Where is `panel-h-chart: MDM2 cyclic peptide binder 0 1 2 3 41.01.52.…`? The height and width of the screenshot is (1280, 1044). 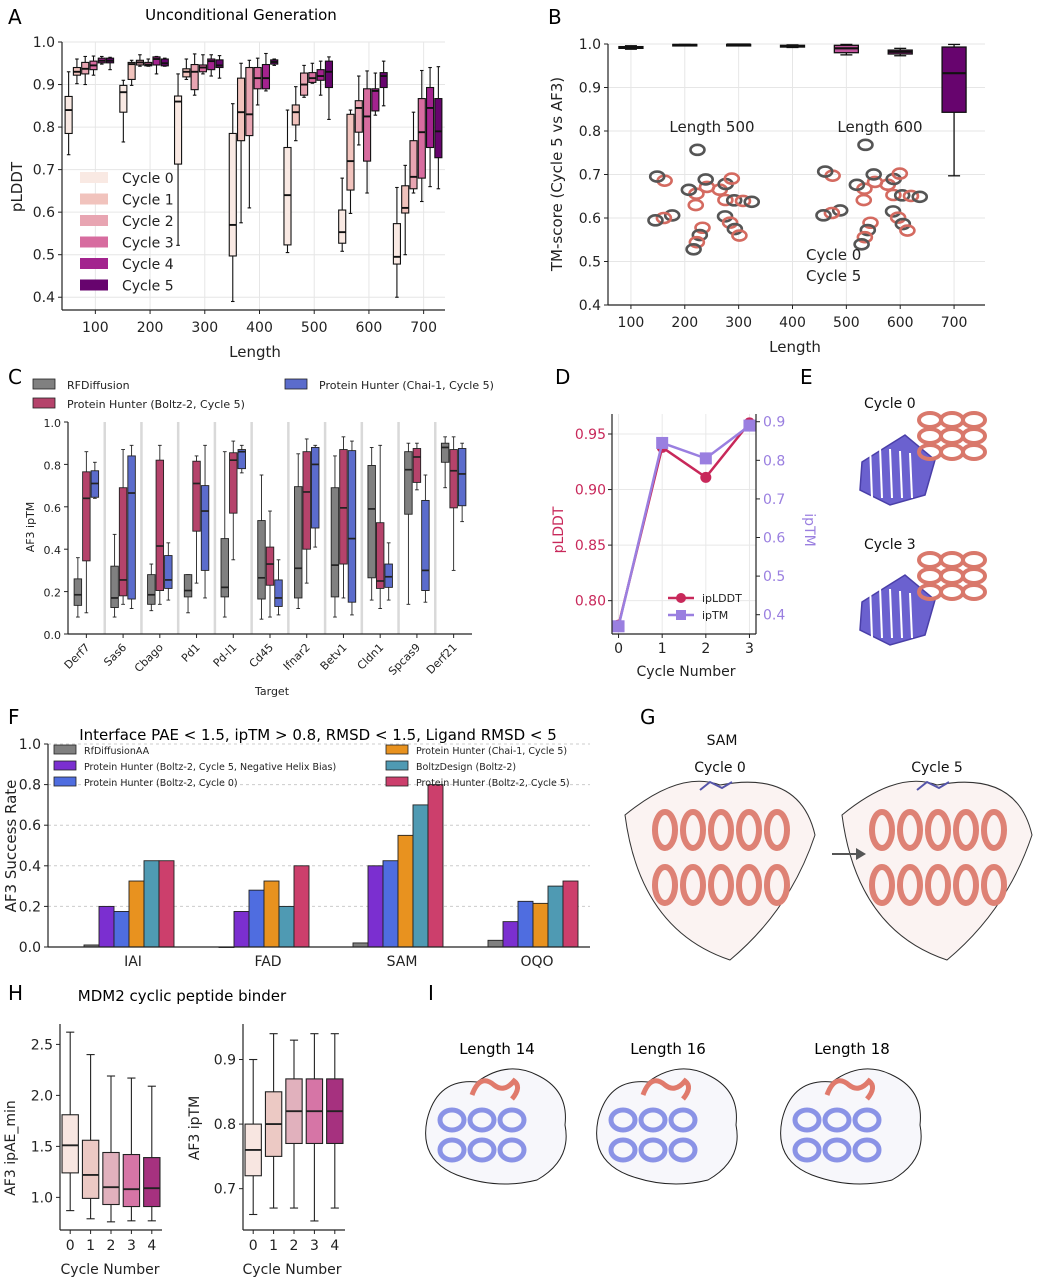
panel-h-chart: MDM2 cyclic peptide binder 0 1 2 3 41.01.52.… is located at coordinates (174, 1132).